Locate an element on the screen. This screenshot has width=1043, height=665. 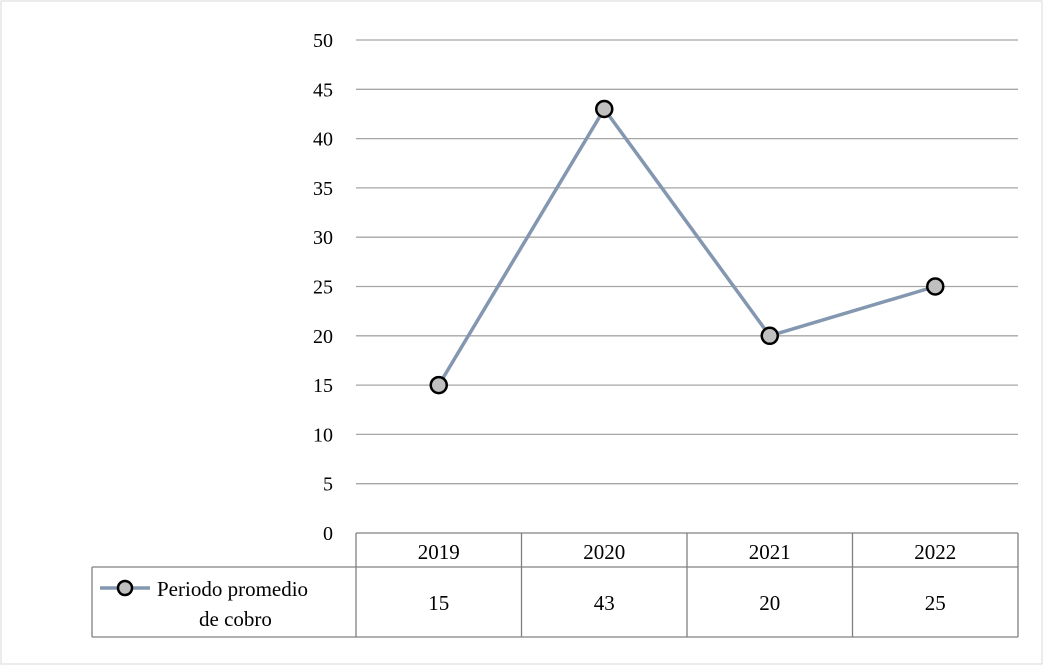
y-tick-label-30: 30 is located at coordinates (323, 238).